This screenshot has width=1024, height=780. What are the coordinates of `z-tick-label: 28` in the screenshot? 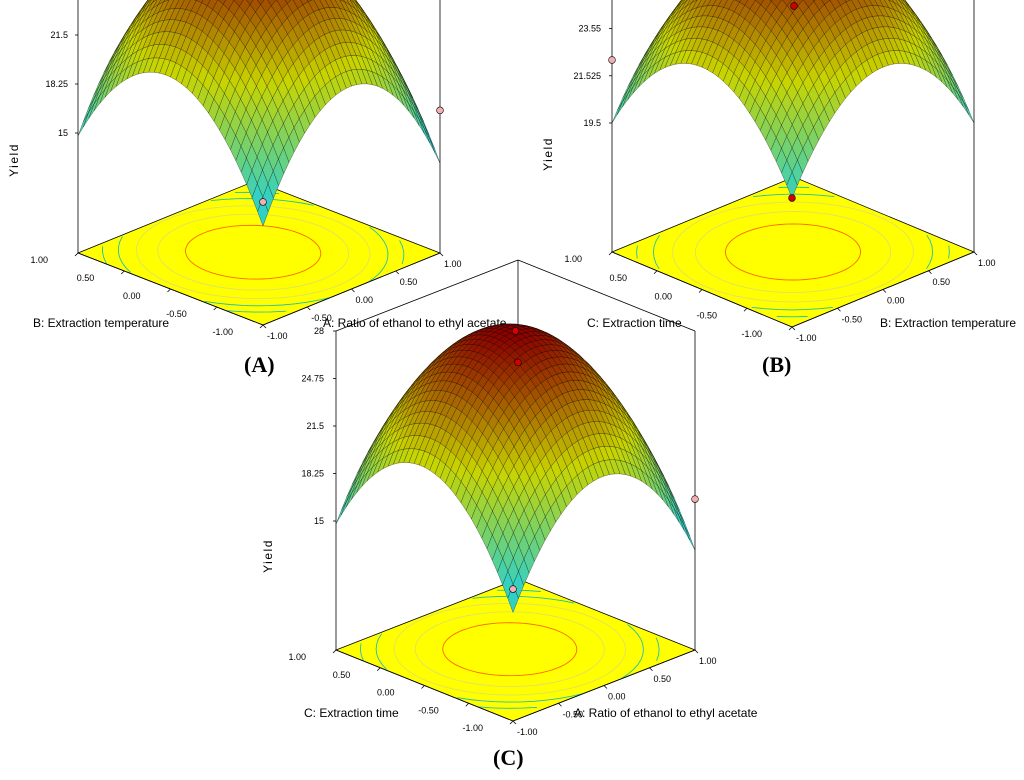 It's located at (319, 331).